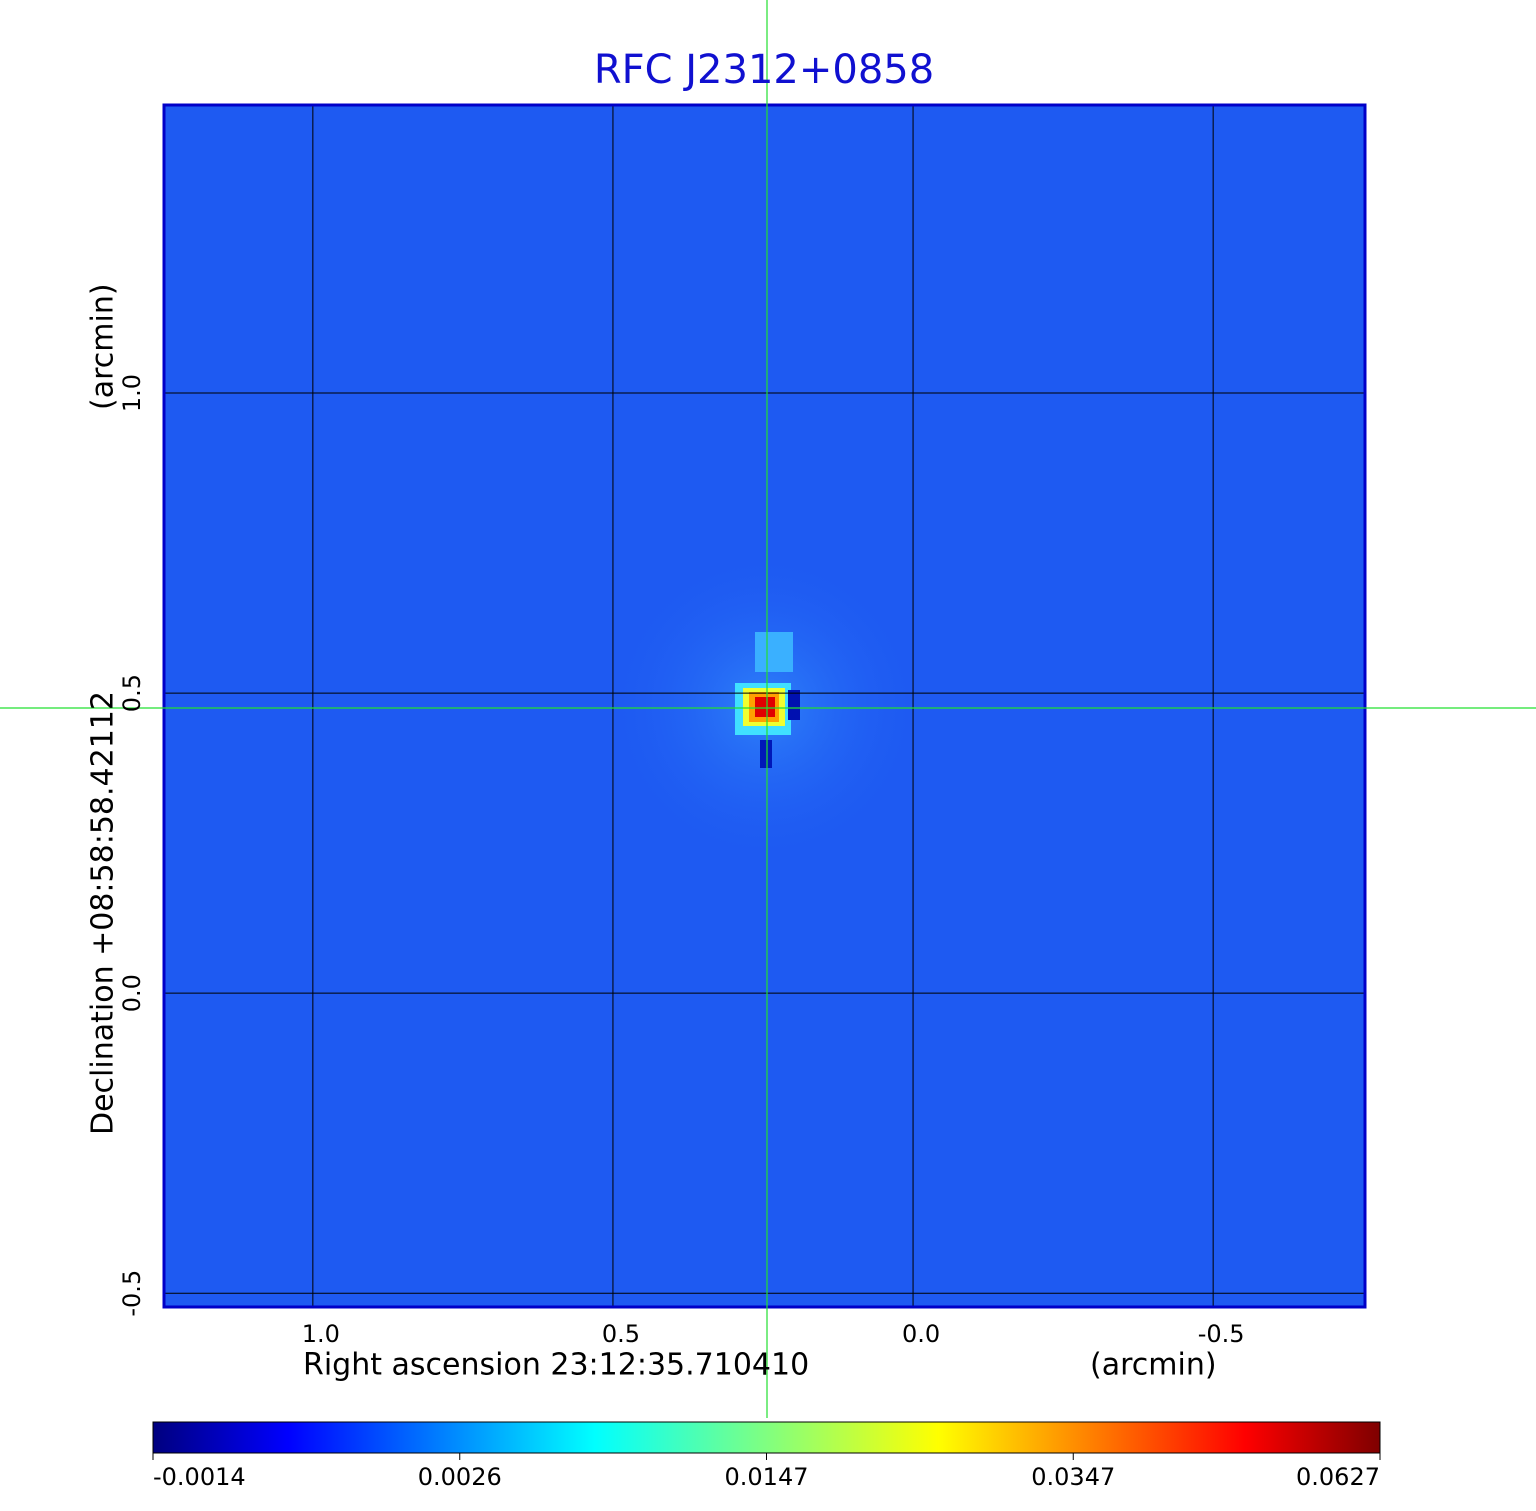 The height and width of the screenshot is (1511, 1536). What do you see at coordinates (764, 70) in the screenshot?
I see `chart-title: RFC J2312+0858` at bounding box center [764, 70].